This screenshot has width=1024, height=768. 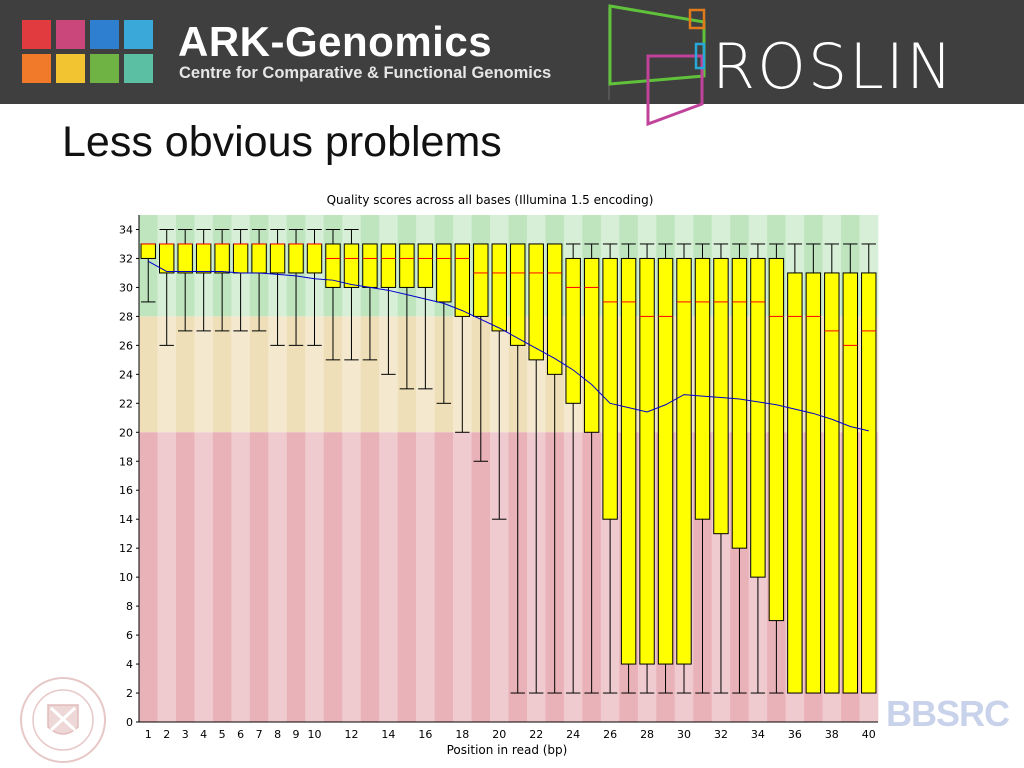 I want to click on x-axis-label: Position in read (bp), so click(x=507, y=750).